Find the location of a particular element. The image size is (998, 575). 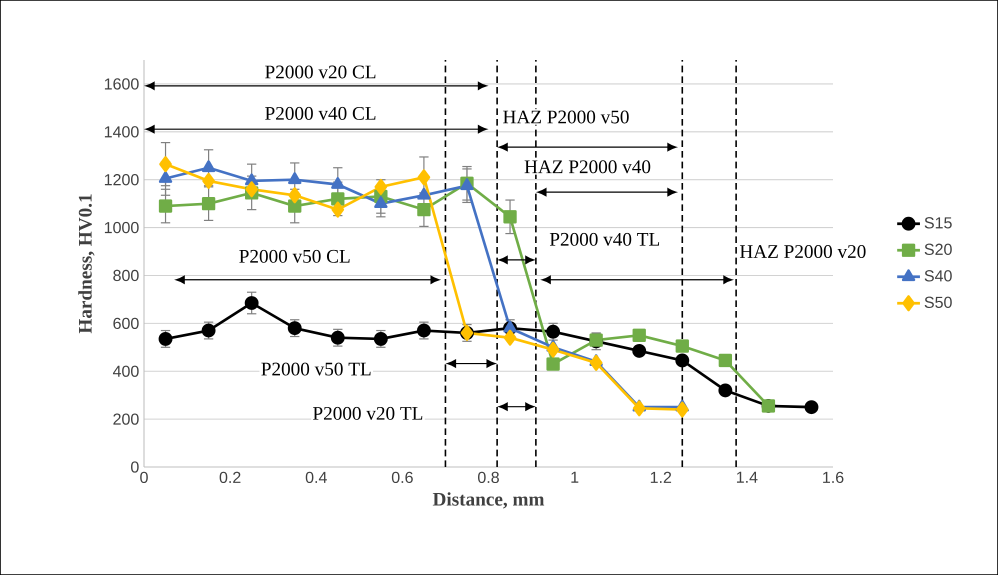

y-tick-label: 800 is located at coordinates (126, 276).